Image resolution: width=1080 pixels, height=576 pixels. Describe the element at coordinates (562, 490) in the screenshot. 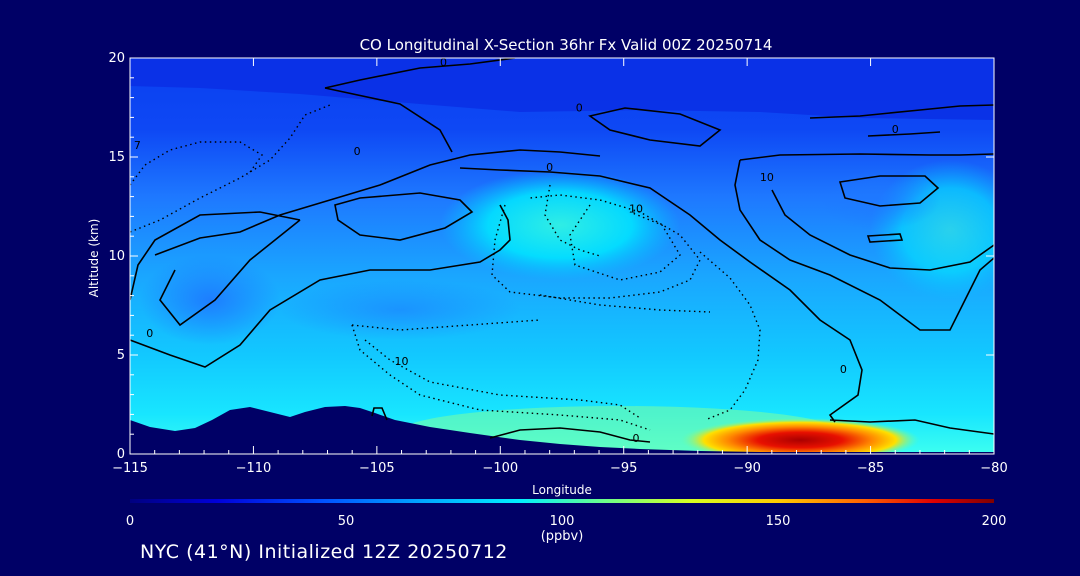

I see `x-axis-label: Longitude` at that location.